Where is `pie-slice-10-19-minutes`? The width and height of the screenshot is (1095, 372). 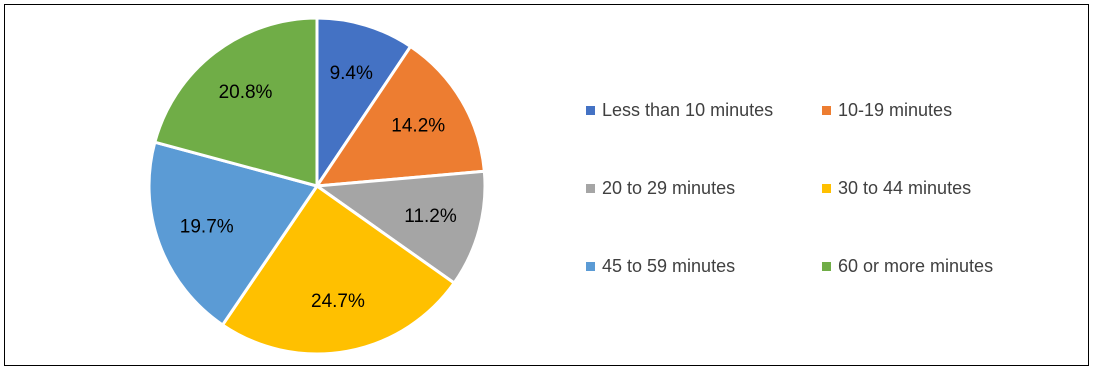
pie-slice-10-19-minutes is located at coordinates (400, 116).